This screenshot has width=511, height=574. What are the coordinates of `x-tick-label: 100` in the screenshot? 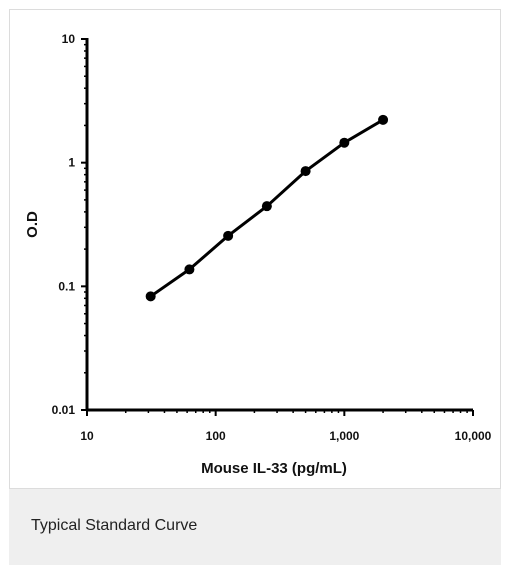 It's located at (216, 436).